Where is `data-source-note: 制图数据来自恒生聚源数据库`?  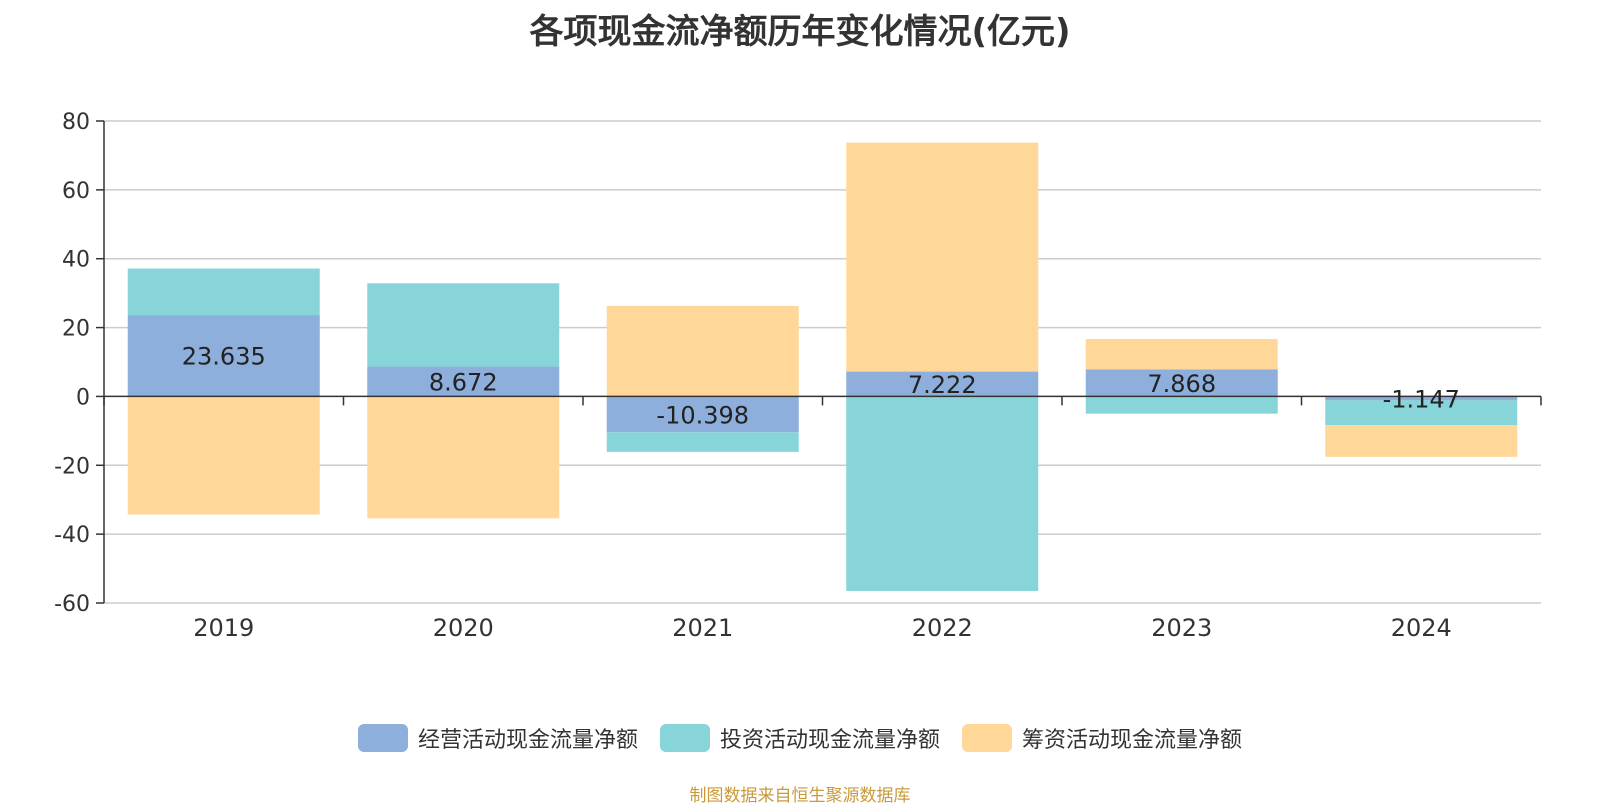
data-source-note: 制图数据来自恒生聚源数据库 is located at coordinates (800, 796).